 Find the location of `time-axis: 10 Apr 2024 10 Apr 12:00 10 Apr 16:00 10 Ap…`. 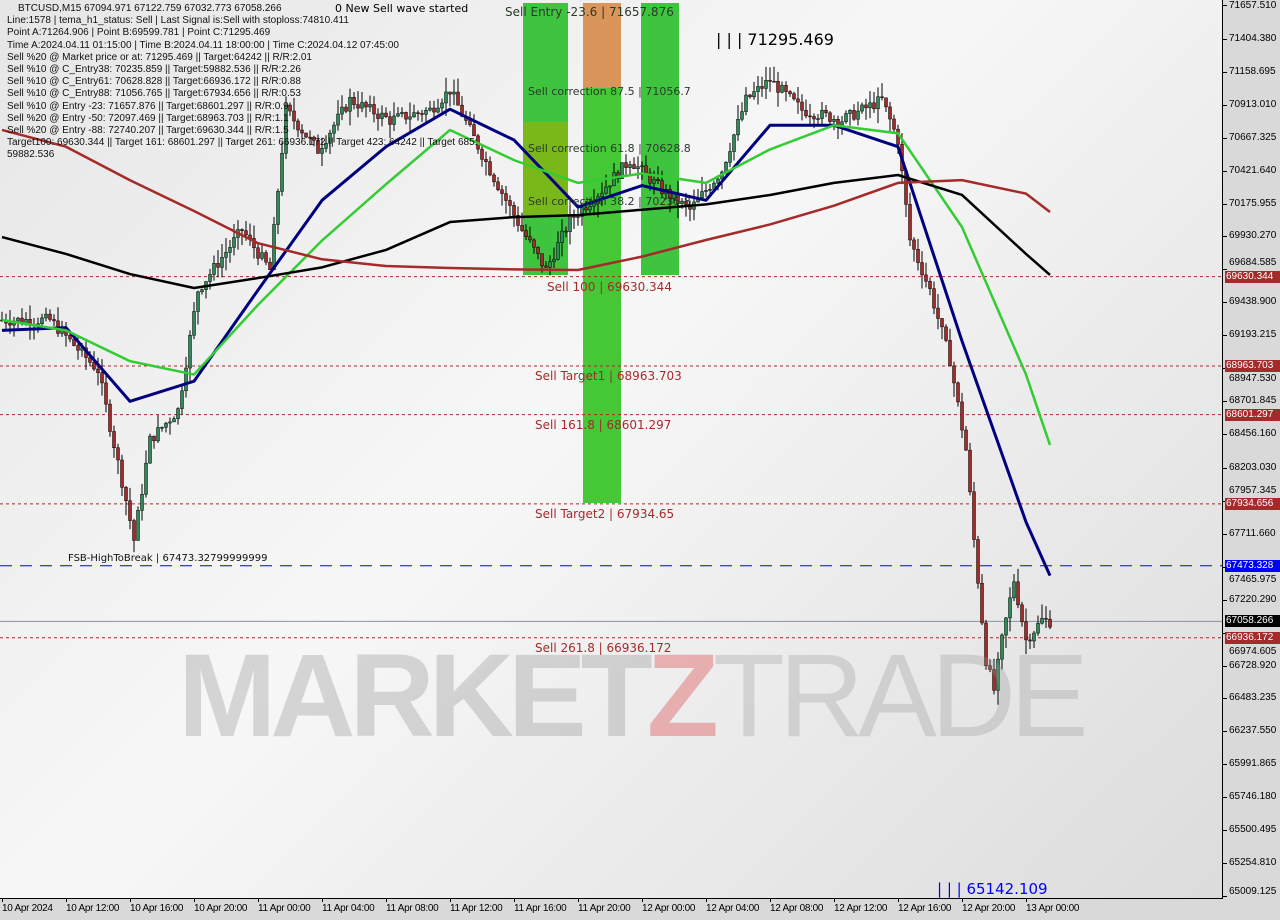

time-axis: 10 Apr 2024 10 Apr 12:00 10 Apr 16:00 10 Ap… is located at coordinates (611, 909).